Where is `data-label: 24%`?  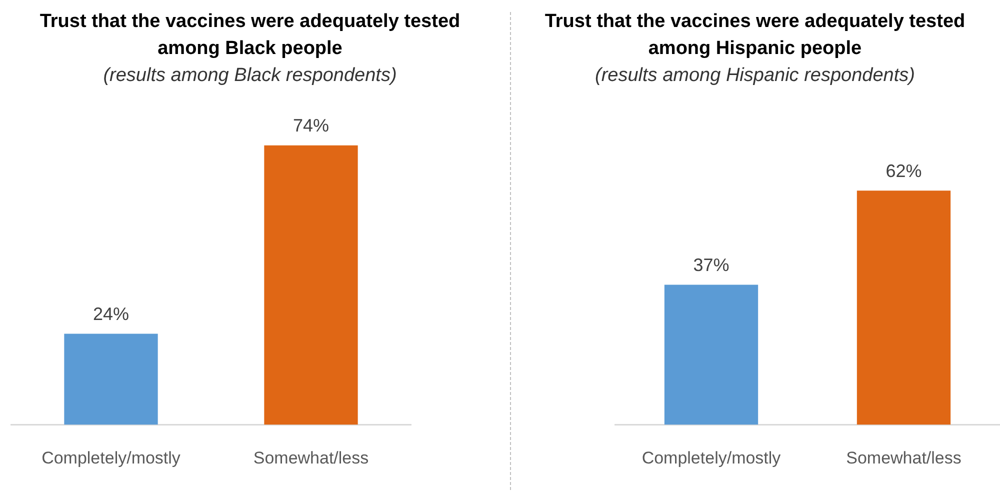
data-label: 24% is located at coordinates (111, 314).